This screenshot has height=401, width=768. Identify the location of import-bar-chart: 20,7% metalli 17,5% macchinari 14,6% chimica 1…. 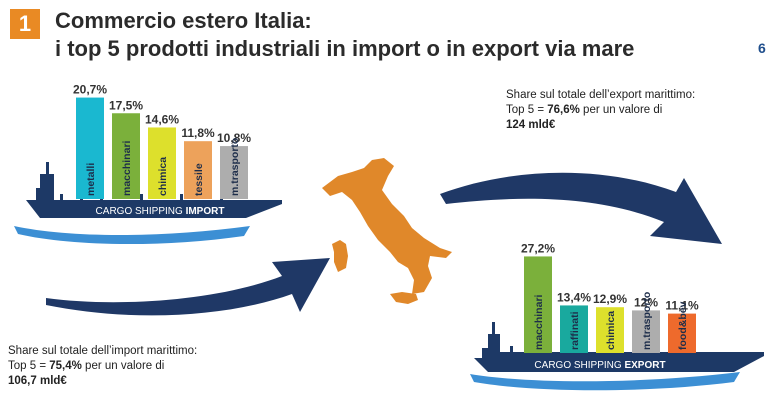
(162, 141).